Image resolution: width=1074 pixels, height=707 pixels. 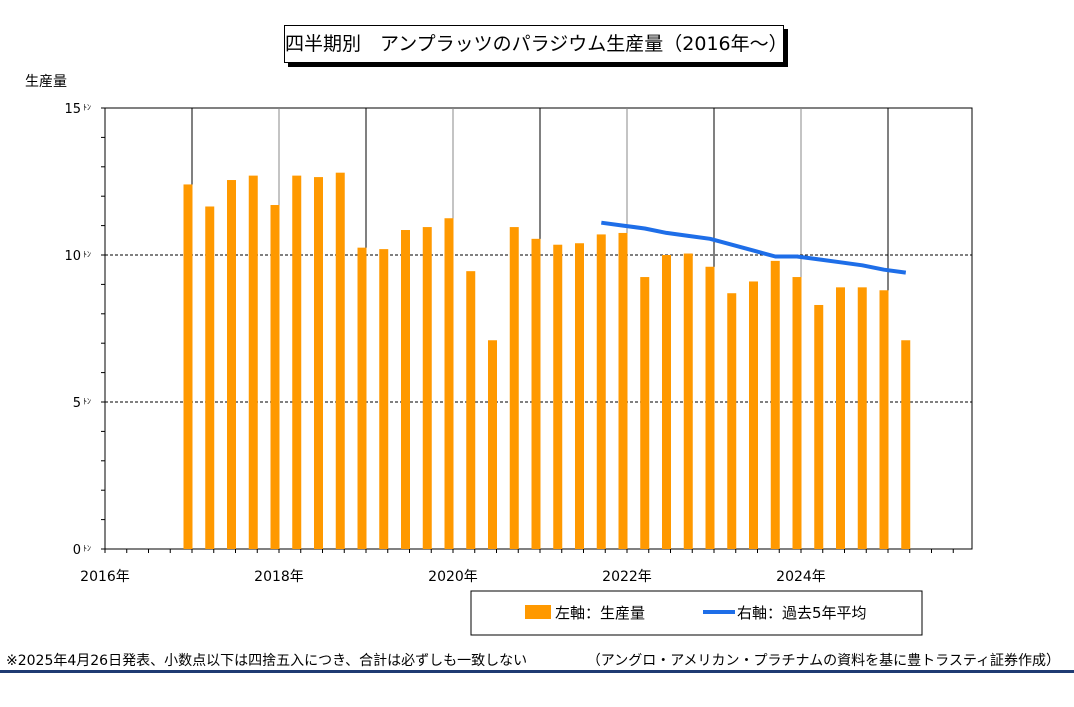 I want to click on chart-title: 四半期別 アンプラッツのパラジウム生産量（2016年～）, so click(x=536, y=44).